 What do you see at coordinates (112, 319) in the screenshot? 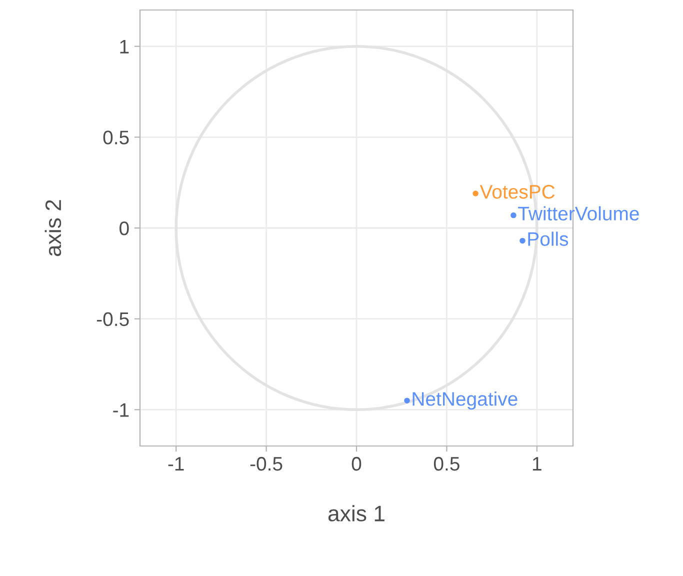
I see `y-tick-label: -0.5` at bounding box center [112, 319].